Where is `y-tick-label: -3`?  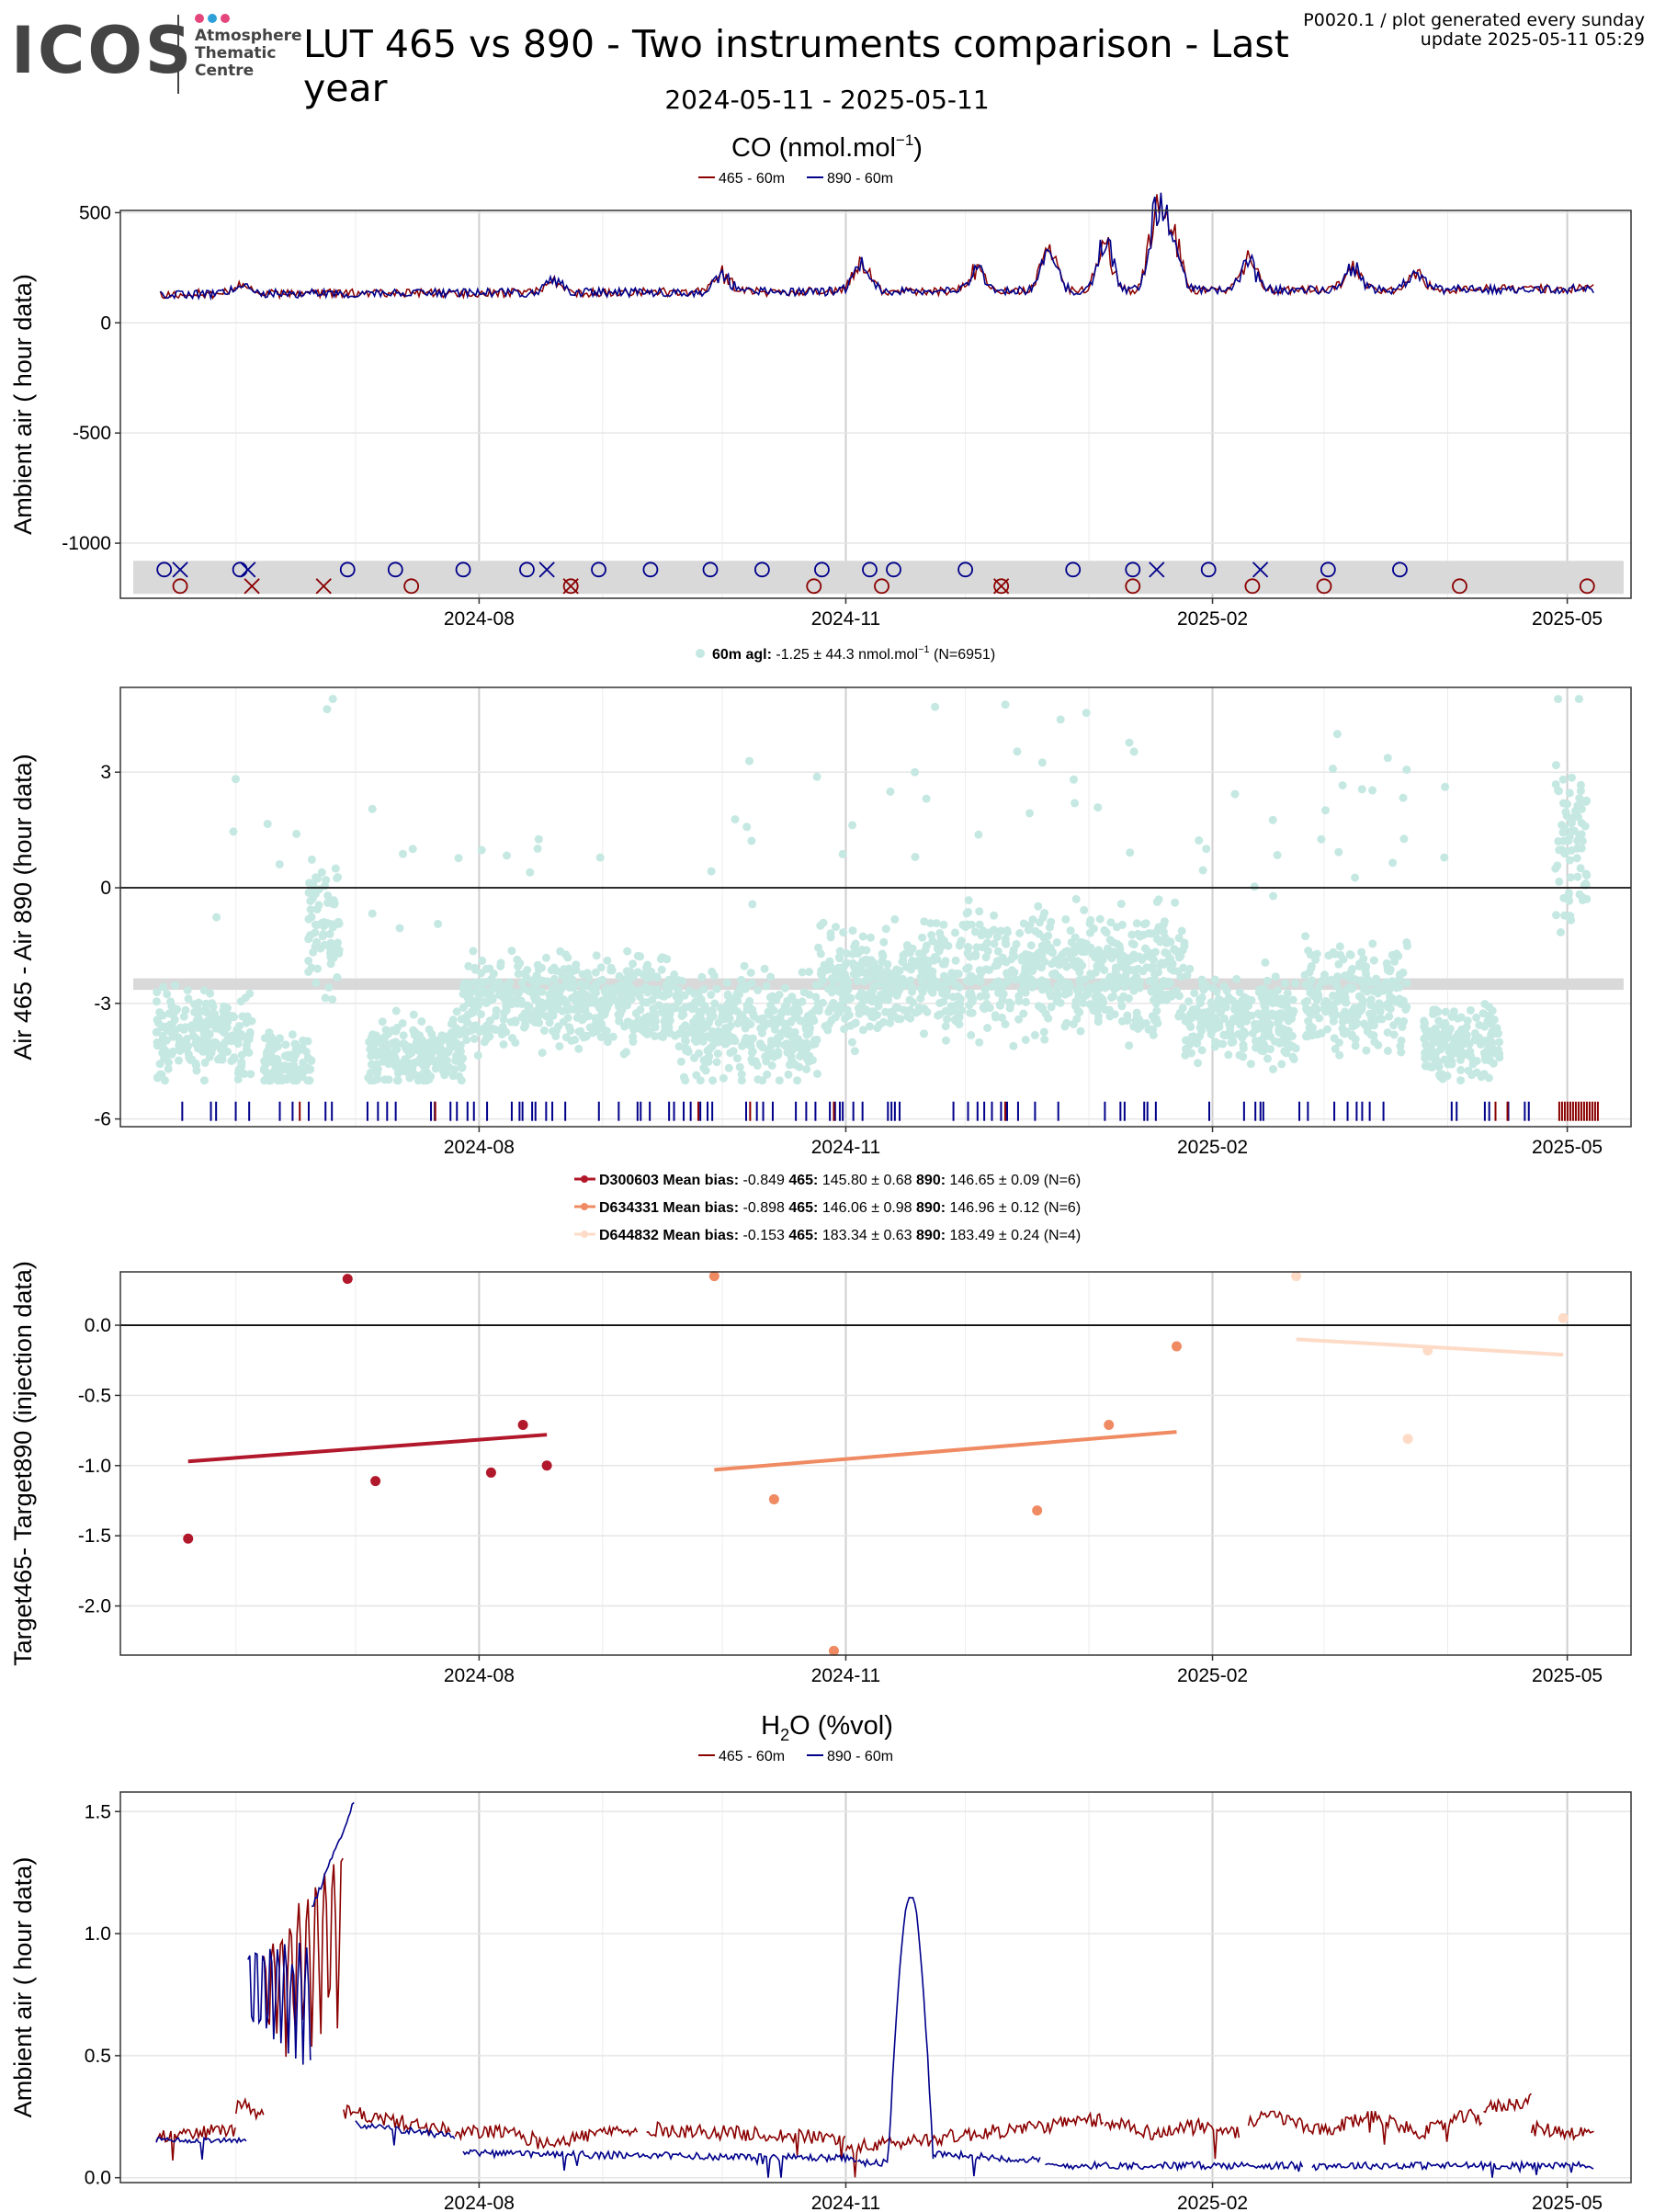 y-tick-label: -3 is located at coordinates (102, 1004).